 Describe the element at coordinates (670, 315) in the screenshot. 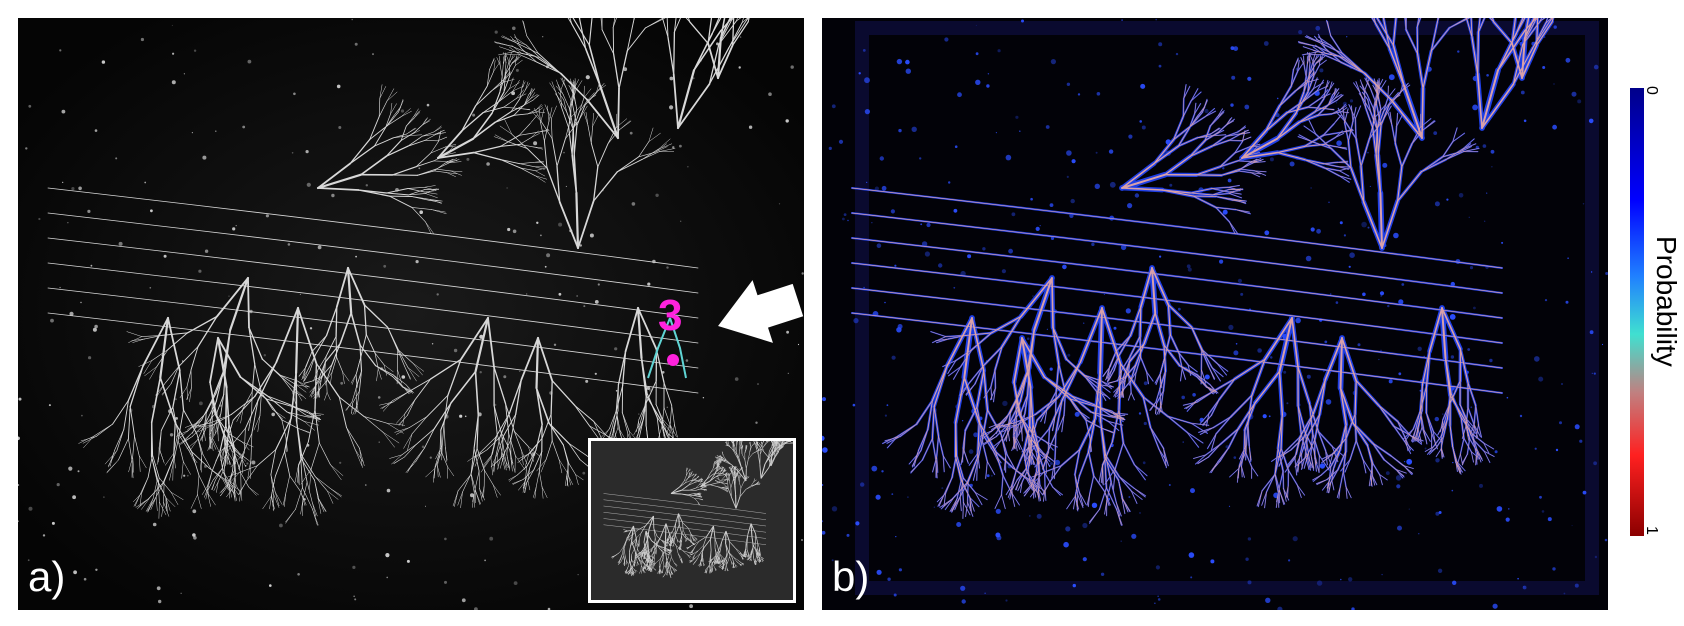

I see `neuron-marker-label: 3` at that location.